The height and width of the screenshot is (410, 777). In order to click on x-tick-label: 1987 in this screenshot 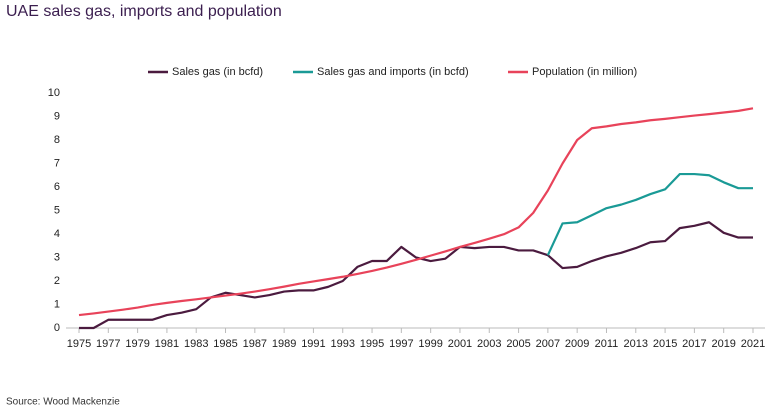, I will do `click(255, 344)`.